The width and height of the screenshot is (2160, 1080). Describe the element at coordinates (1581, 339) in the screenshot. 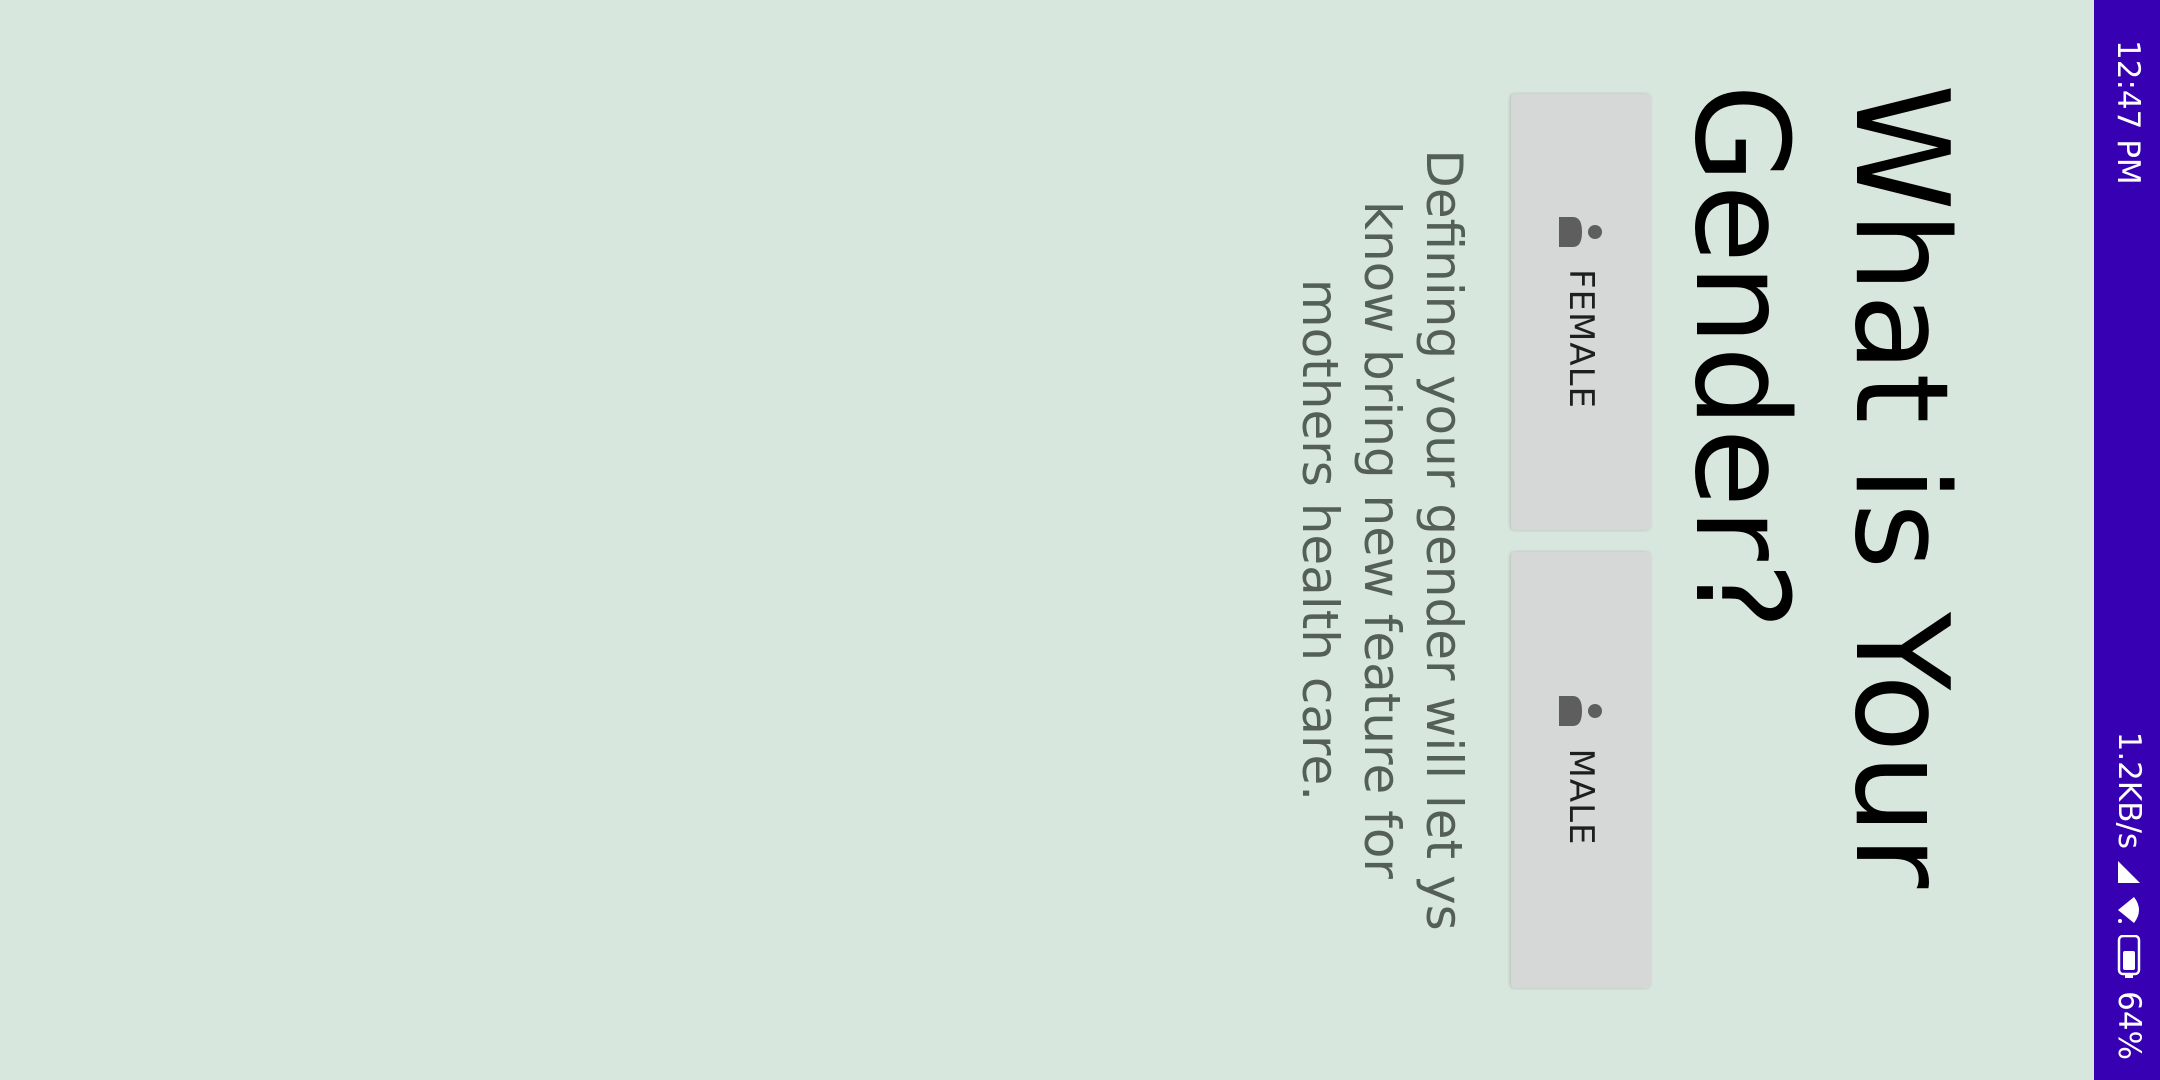

I see `female-button-label: FEMALE` at that location.